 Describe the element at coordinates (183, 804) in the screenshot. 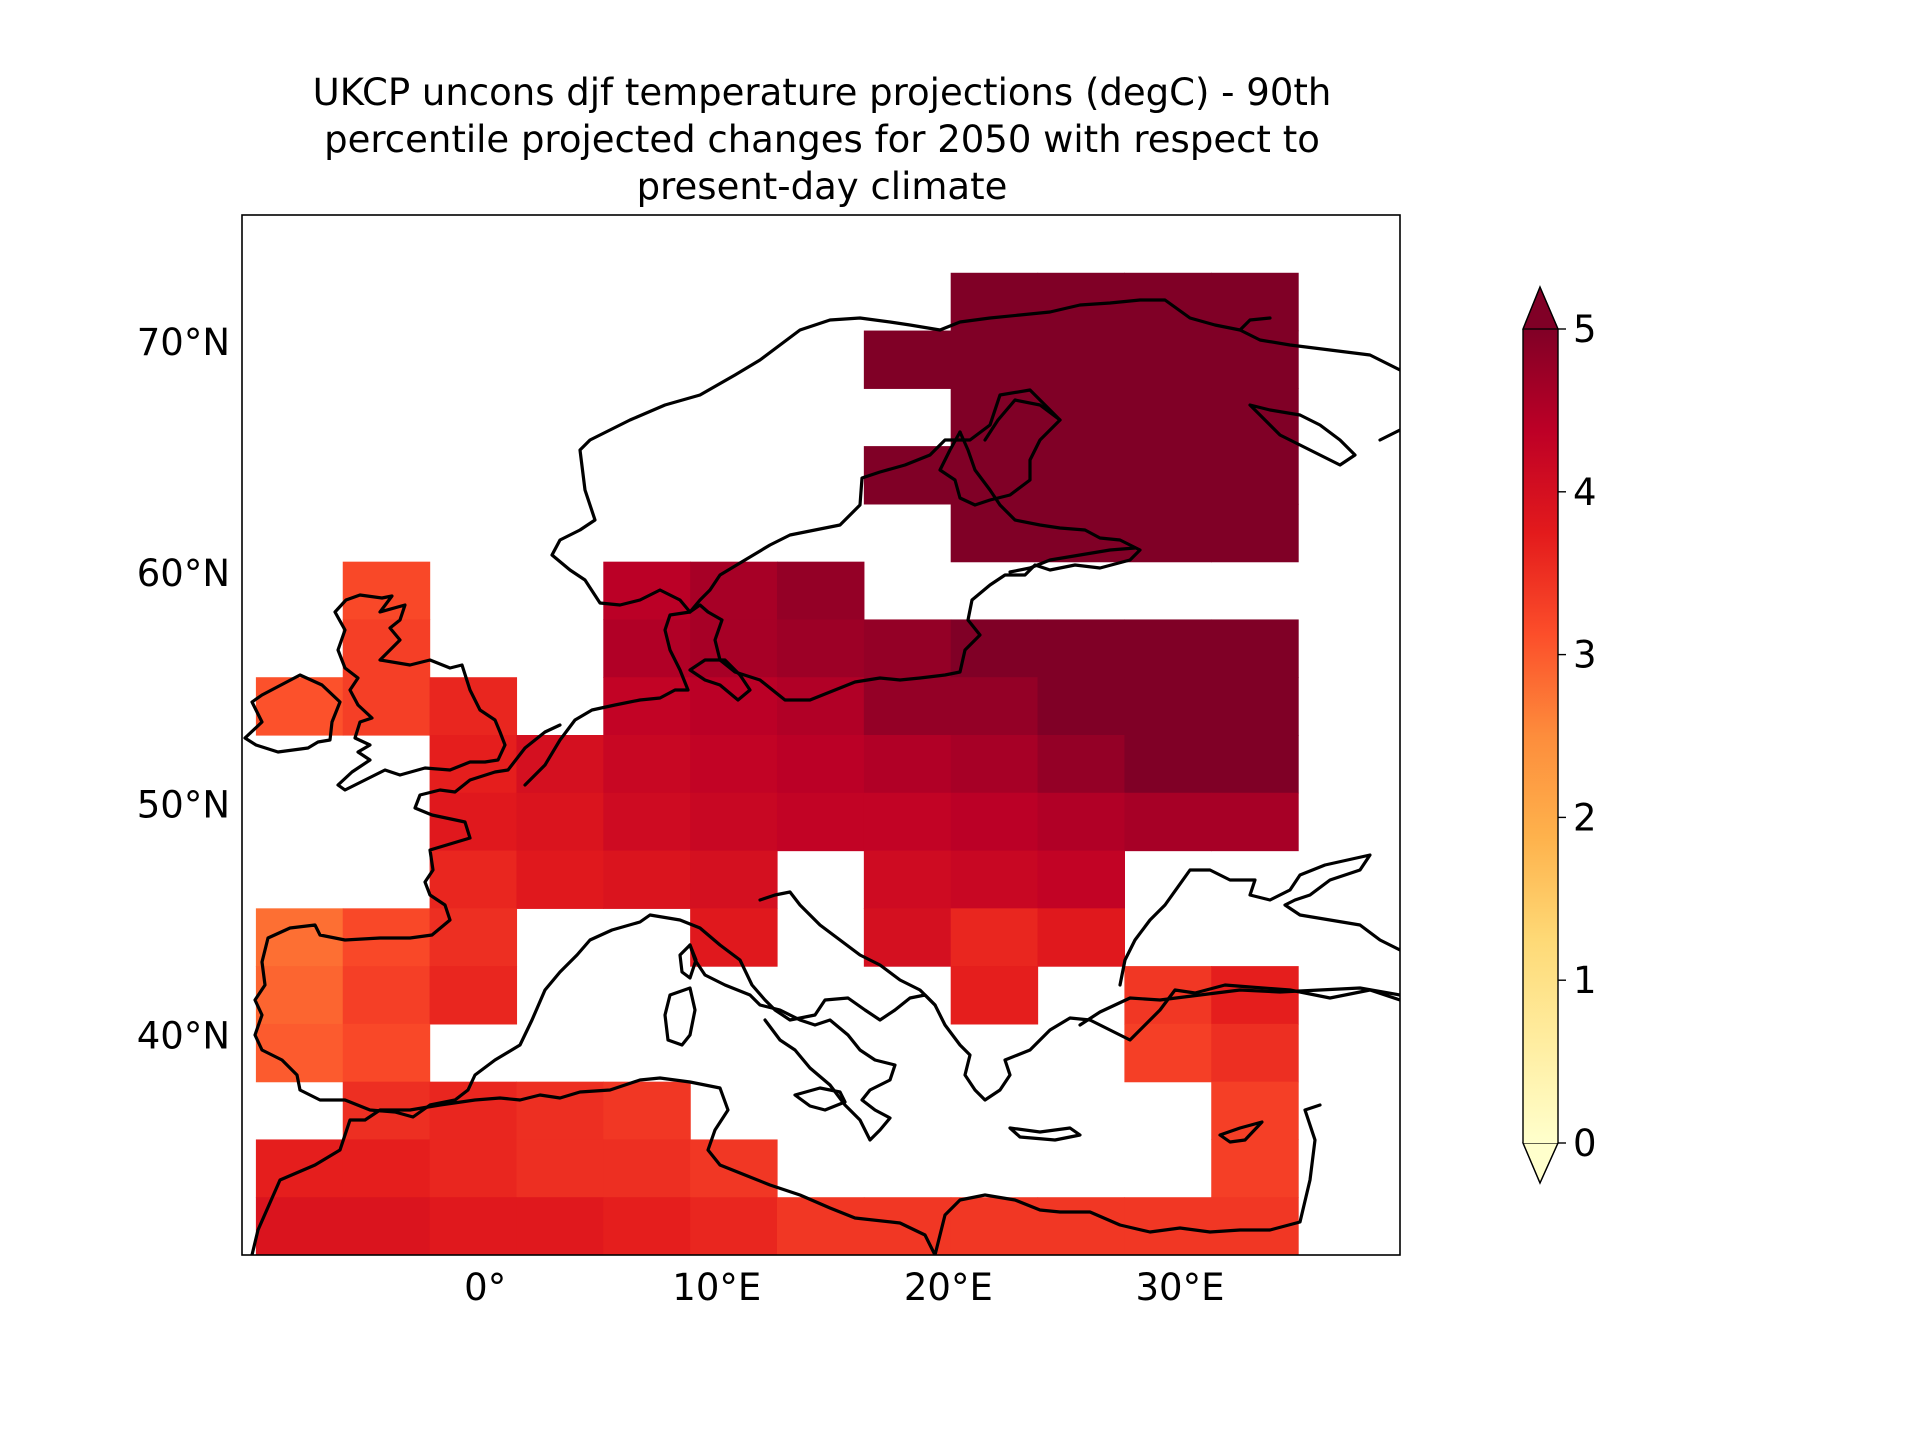

I see `latitude-tick-label: 50°N` at that location.